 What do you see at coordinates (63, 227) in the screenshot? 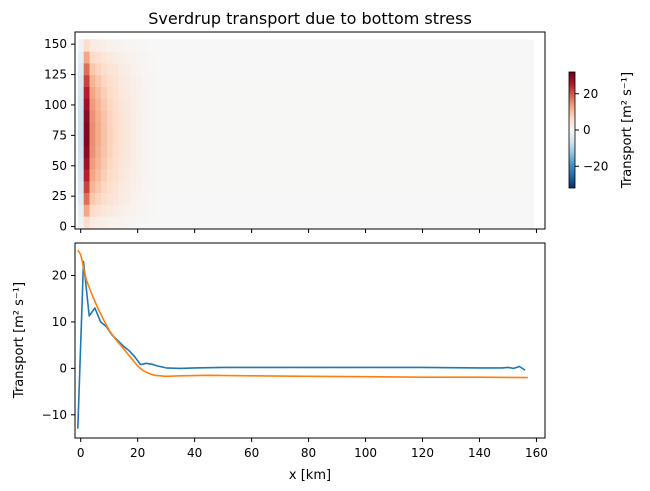
I see `heatmap-y-tick-label: 0` at bounding box center [63, 227].